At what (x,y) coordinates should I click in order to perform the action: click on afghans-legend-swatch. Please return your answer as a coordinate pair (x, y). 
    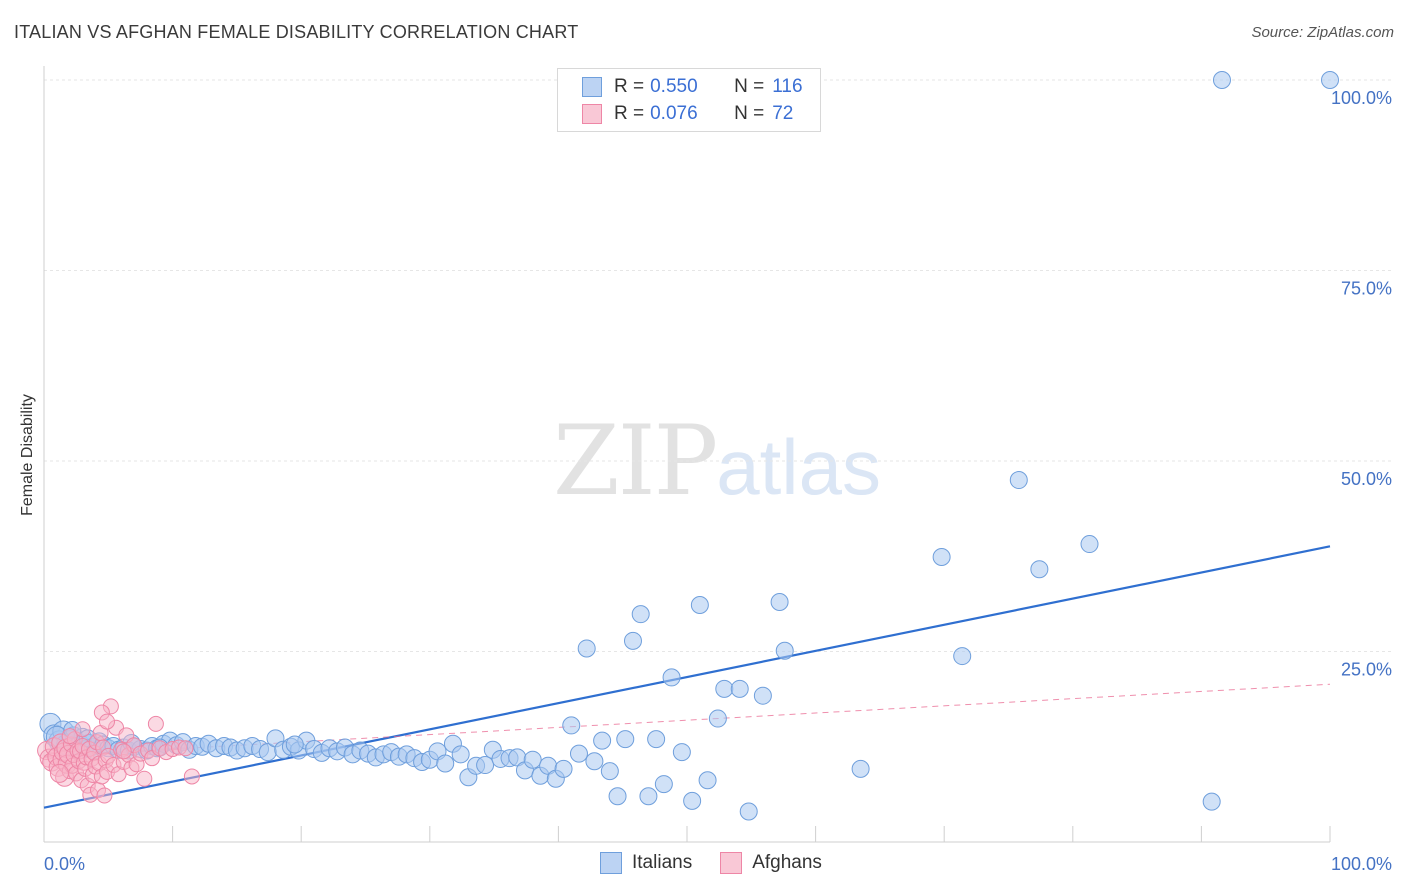
    Looking at the image, I should click on (731, 863).